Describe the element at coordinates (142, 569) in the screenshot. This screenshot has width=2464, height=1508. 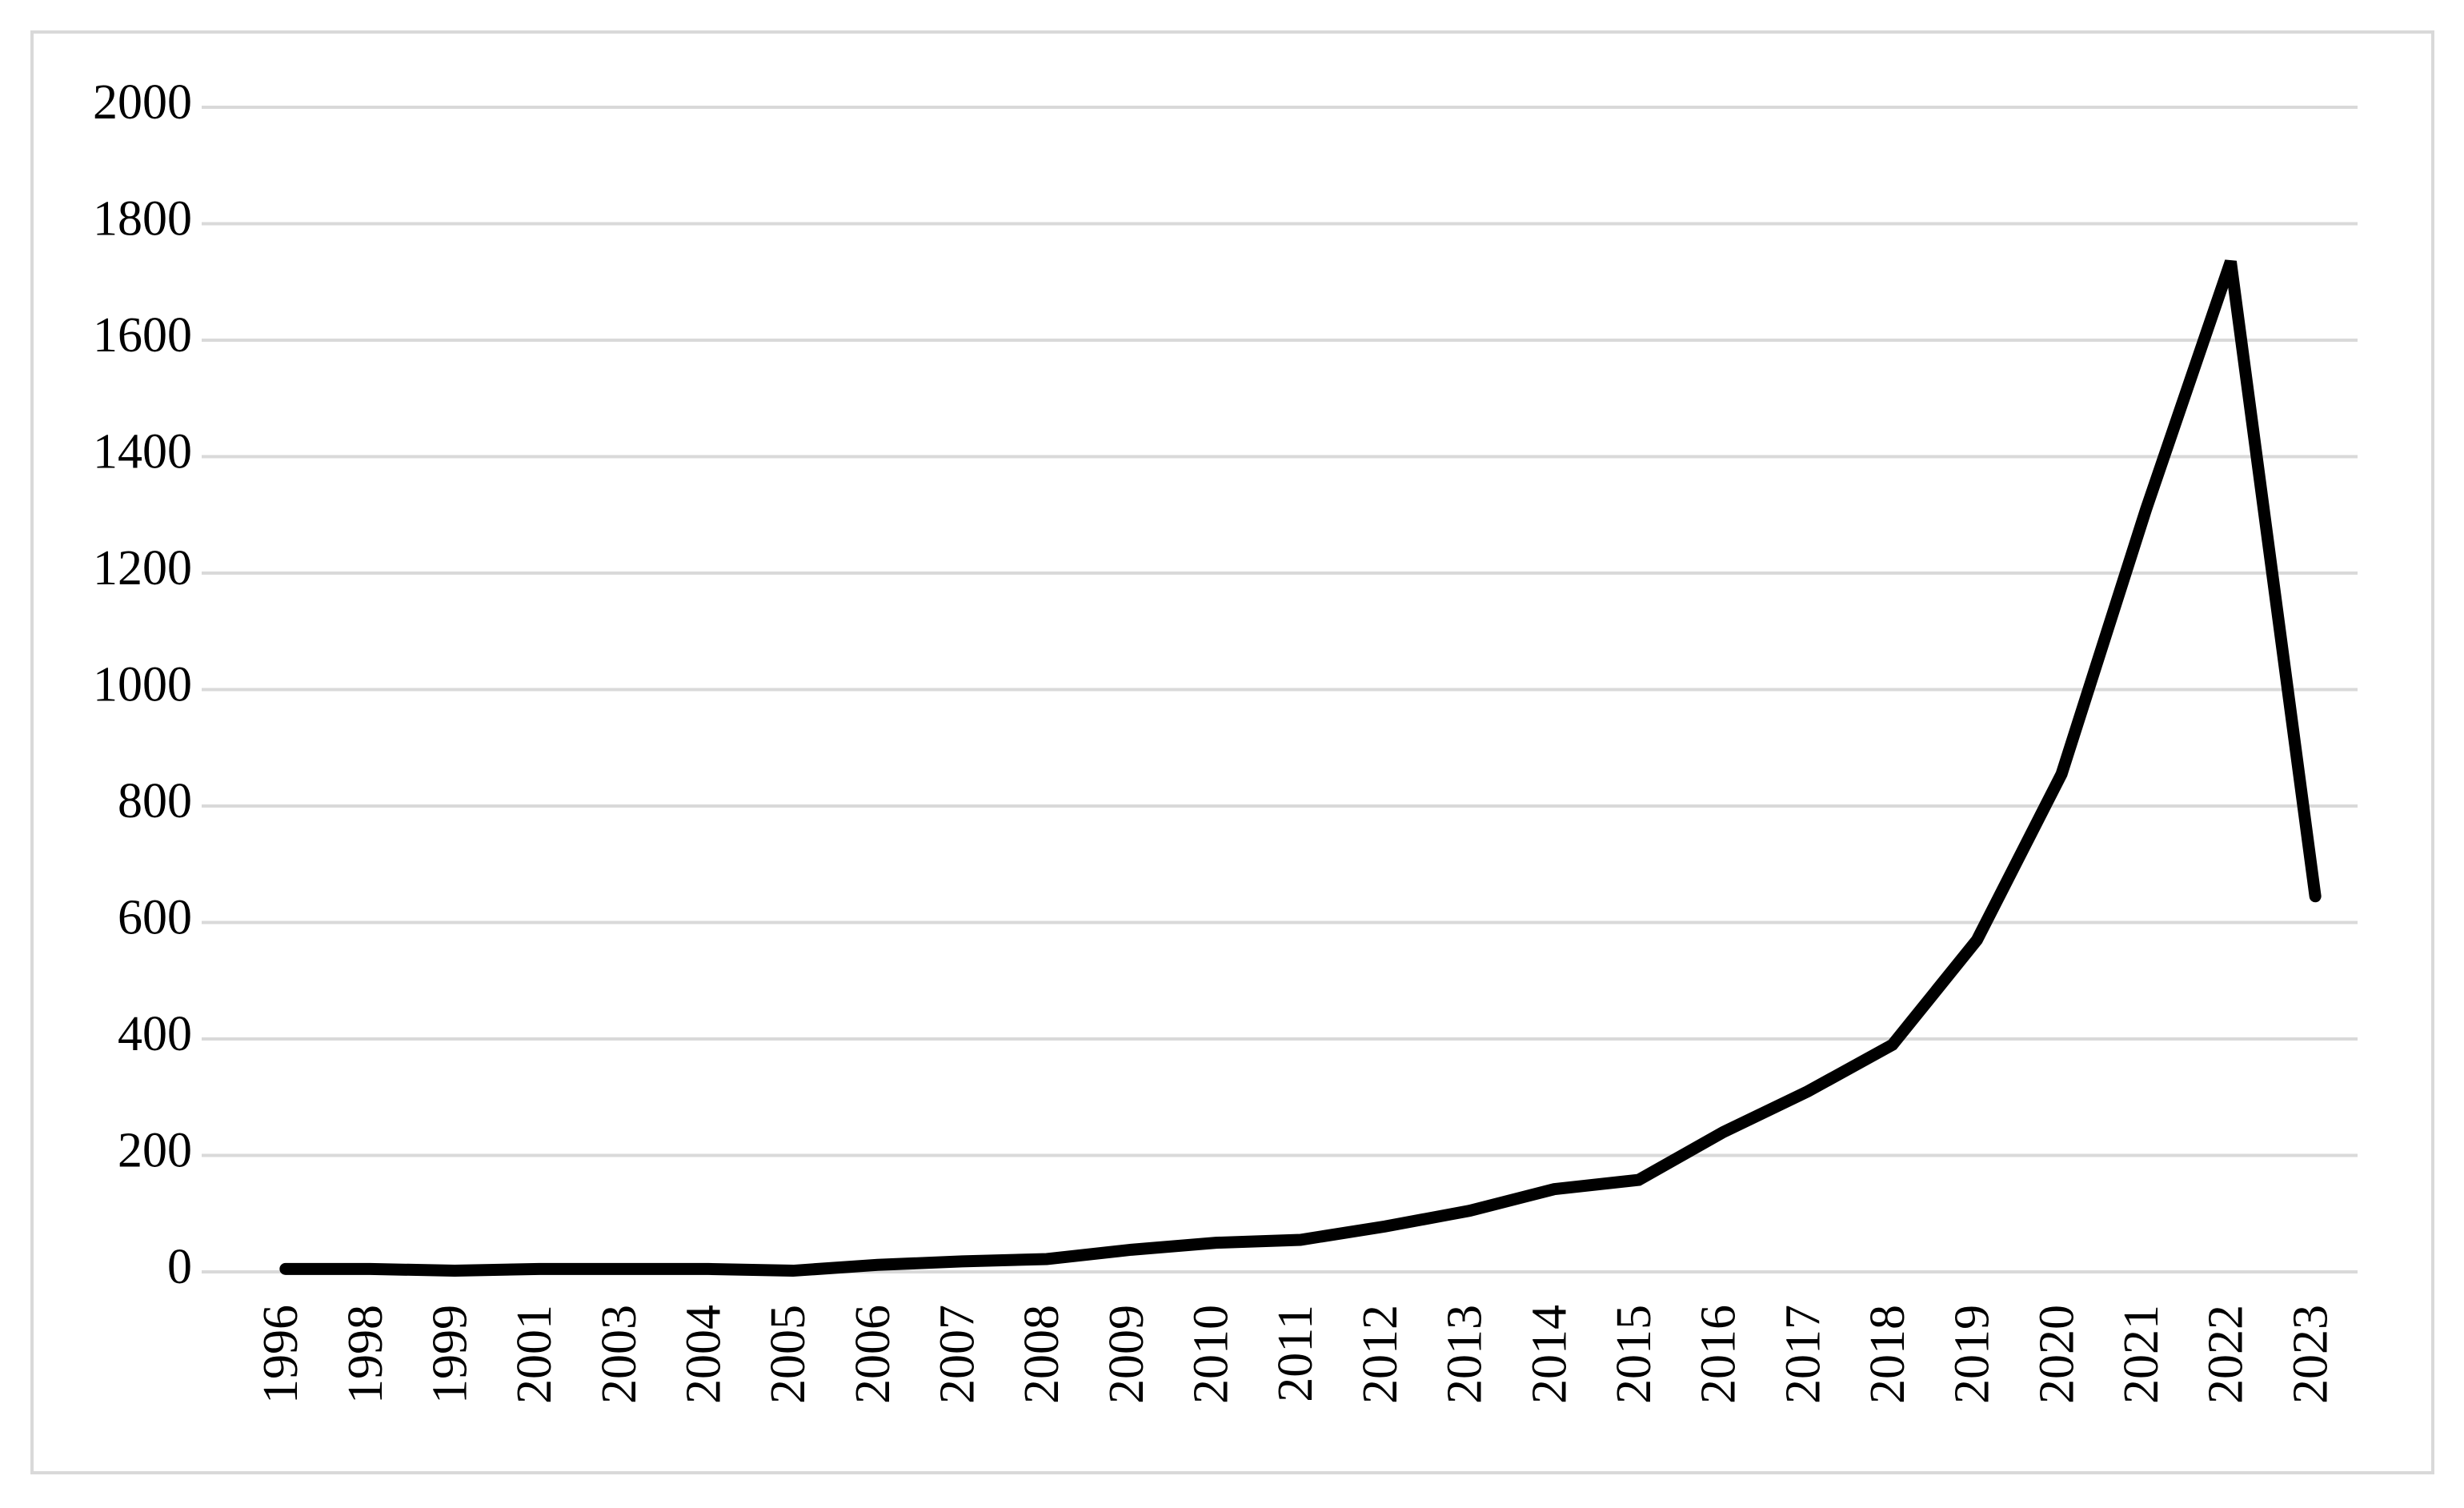
I see `y-tick-label: 1200` at that location.